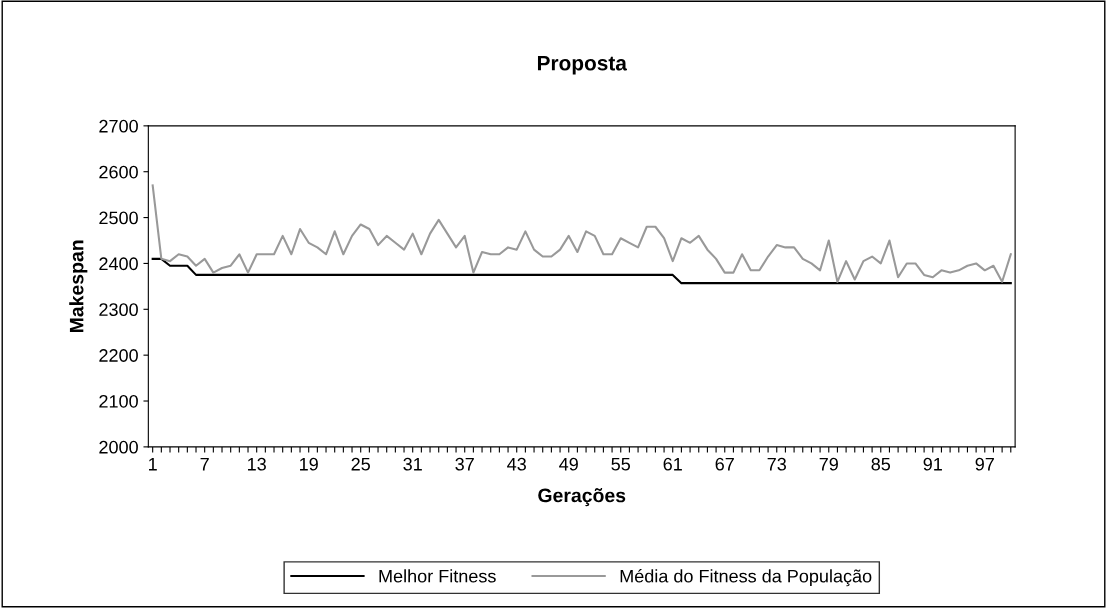 The image size is (1107, 608). I want to click on chart-title: Proposta, so click(582, 65).